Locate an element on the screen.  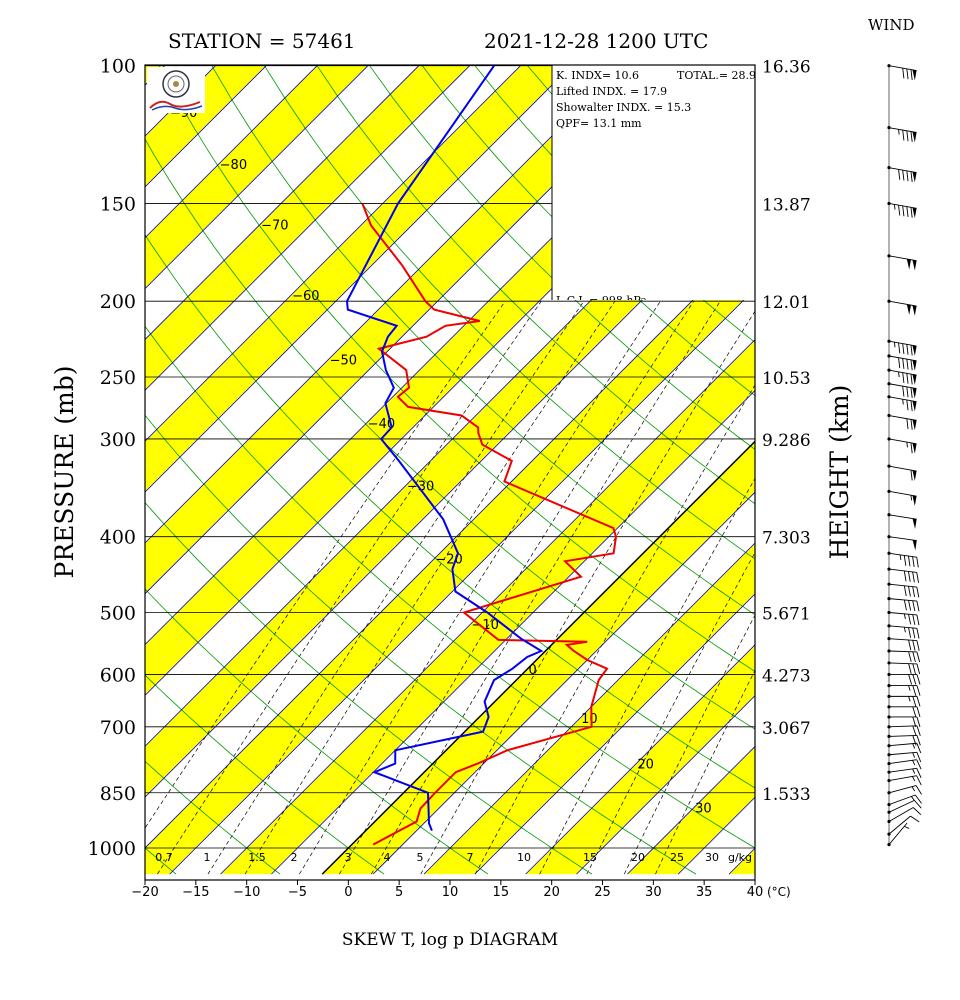
mixing-ratio-line is located at coordinates (689, 744).